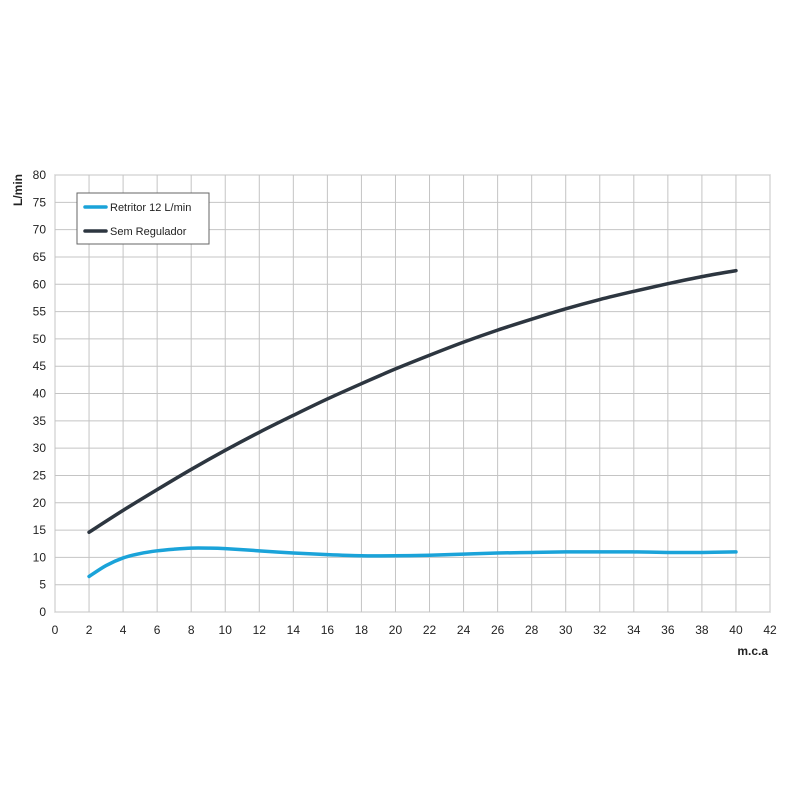  I want to click on y-tick-label: 65, so click(40, 257).